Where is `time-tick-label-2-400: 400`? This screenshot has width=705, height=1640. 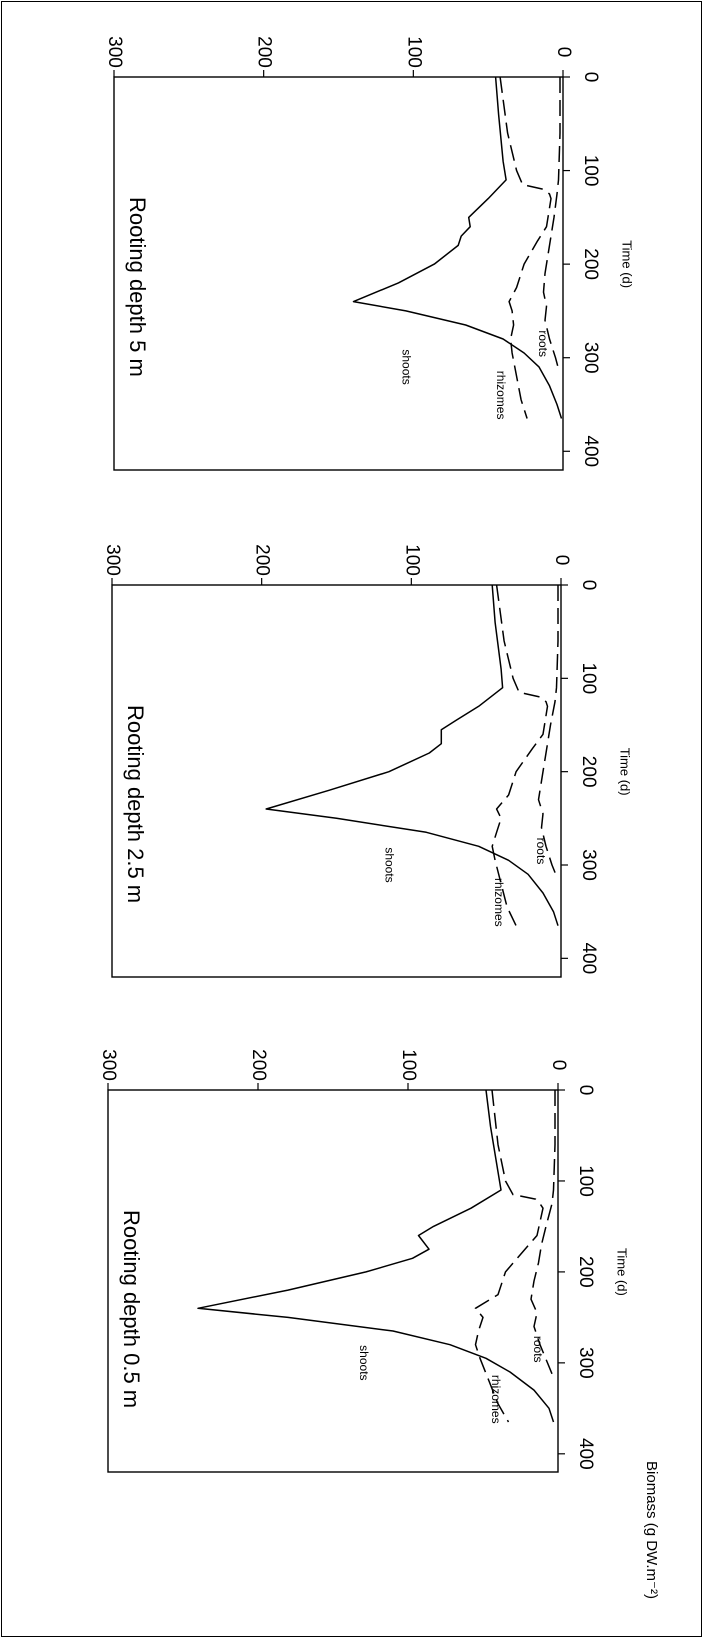 time-tick-label-2-400: 400 is located at coordinates (588, 958).